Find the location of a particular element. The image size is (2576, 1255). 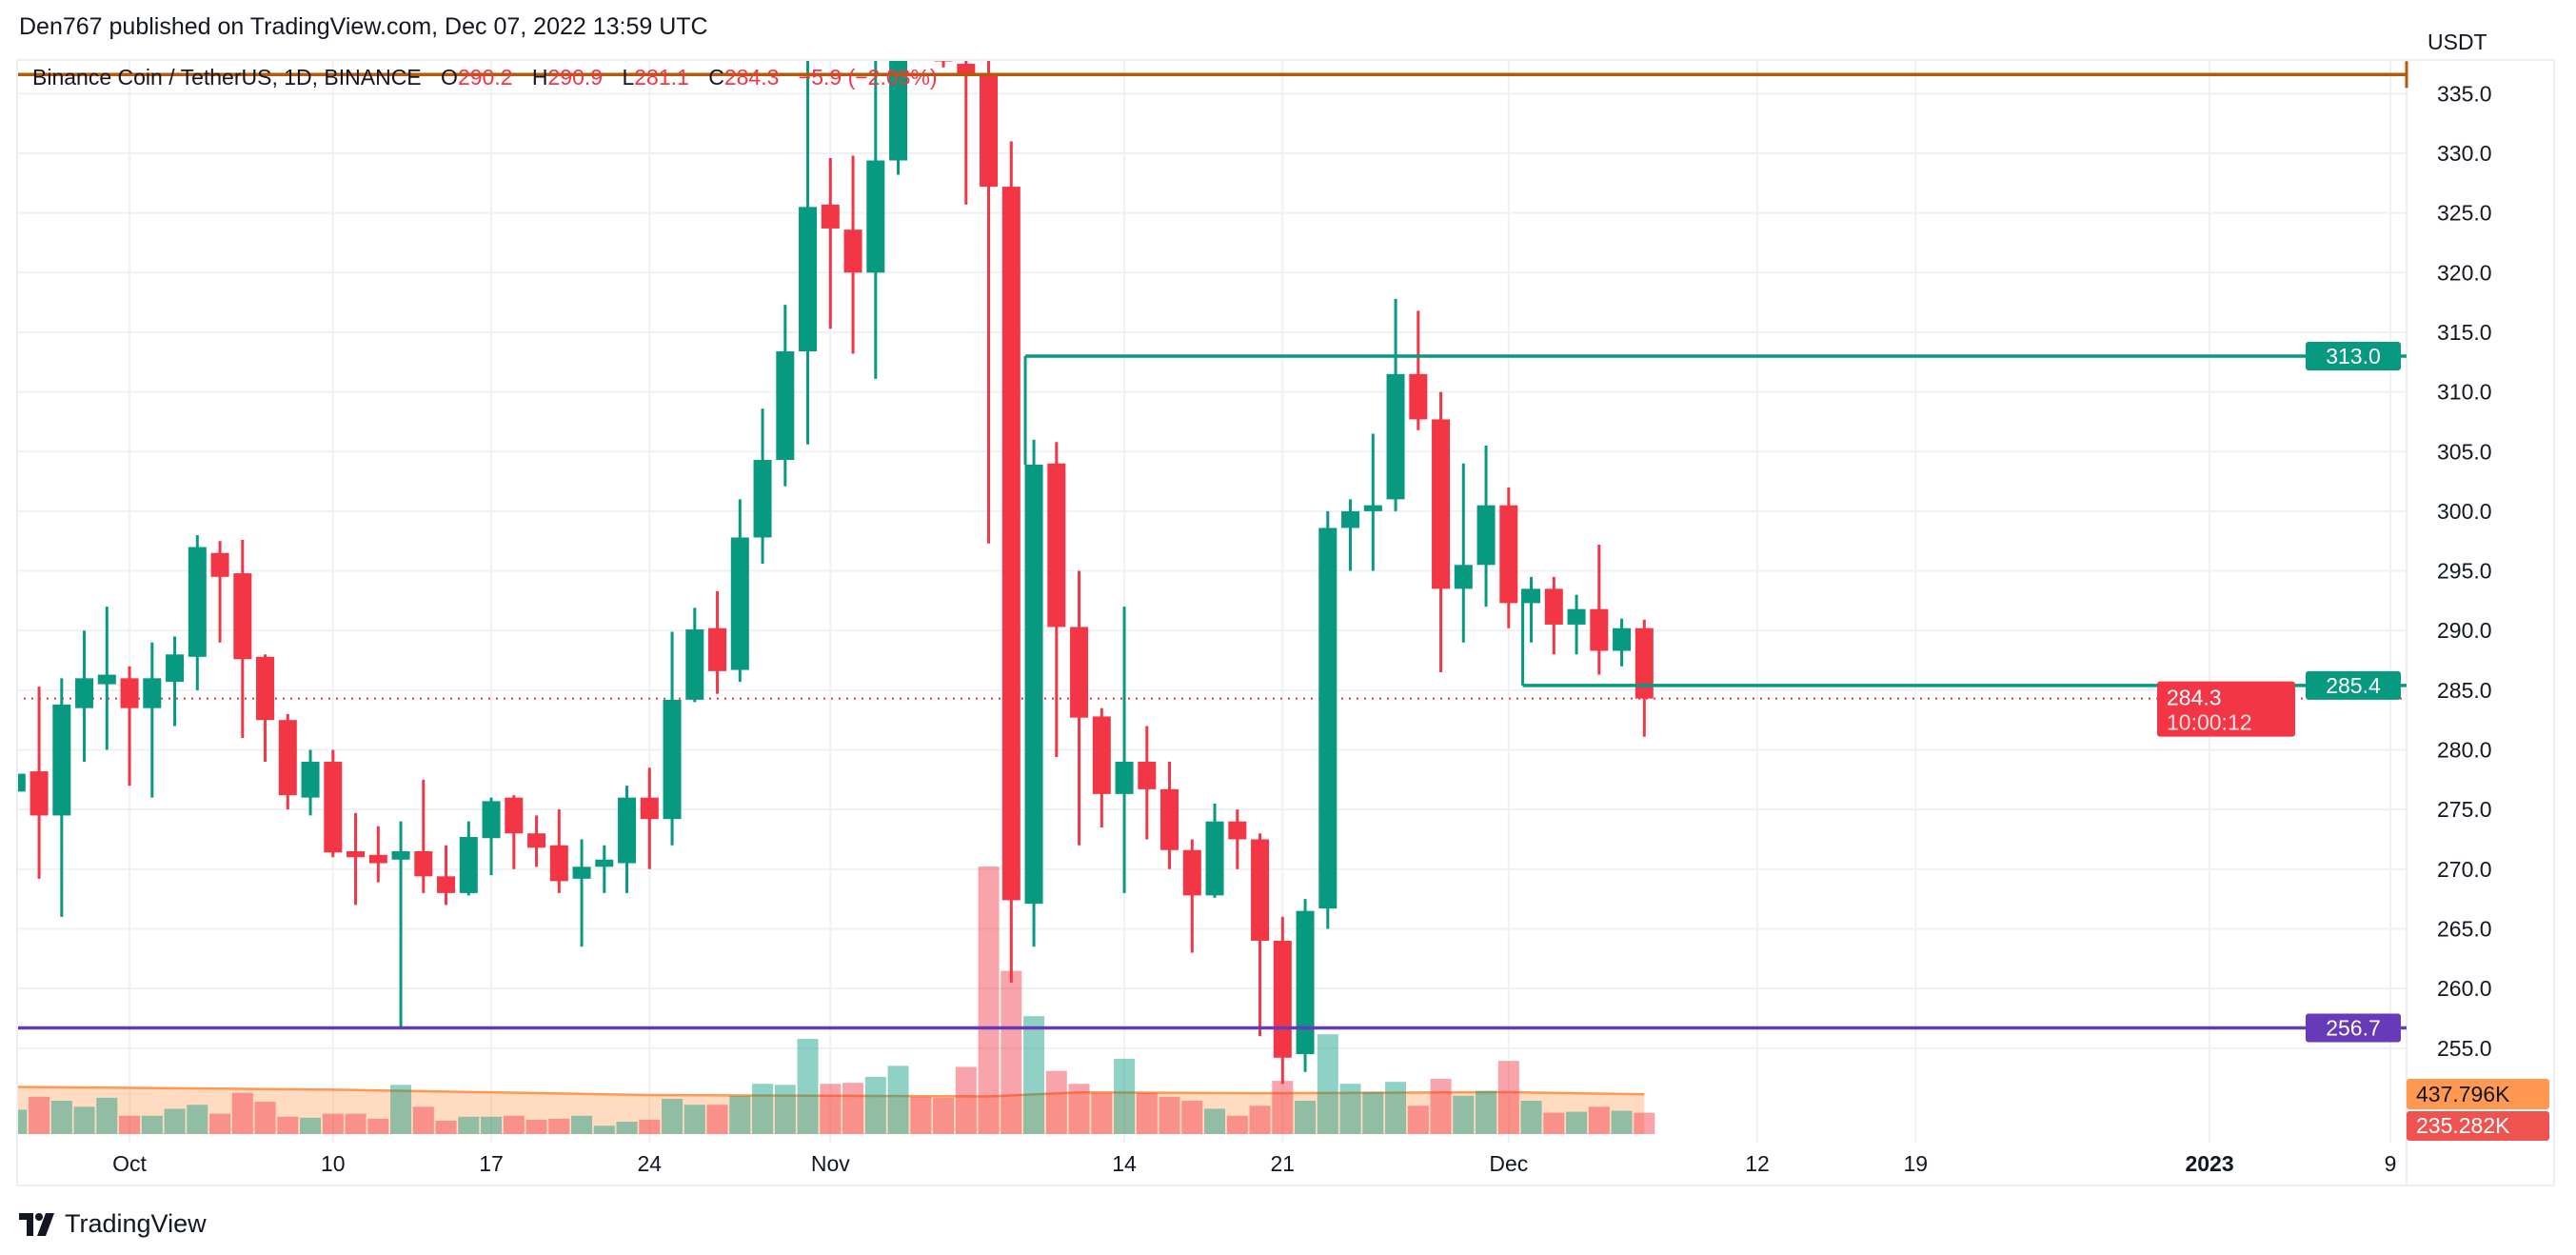

price-tick-label: 260.0 is located at coordinates (2464, 988).